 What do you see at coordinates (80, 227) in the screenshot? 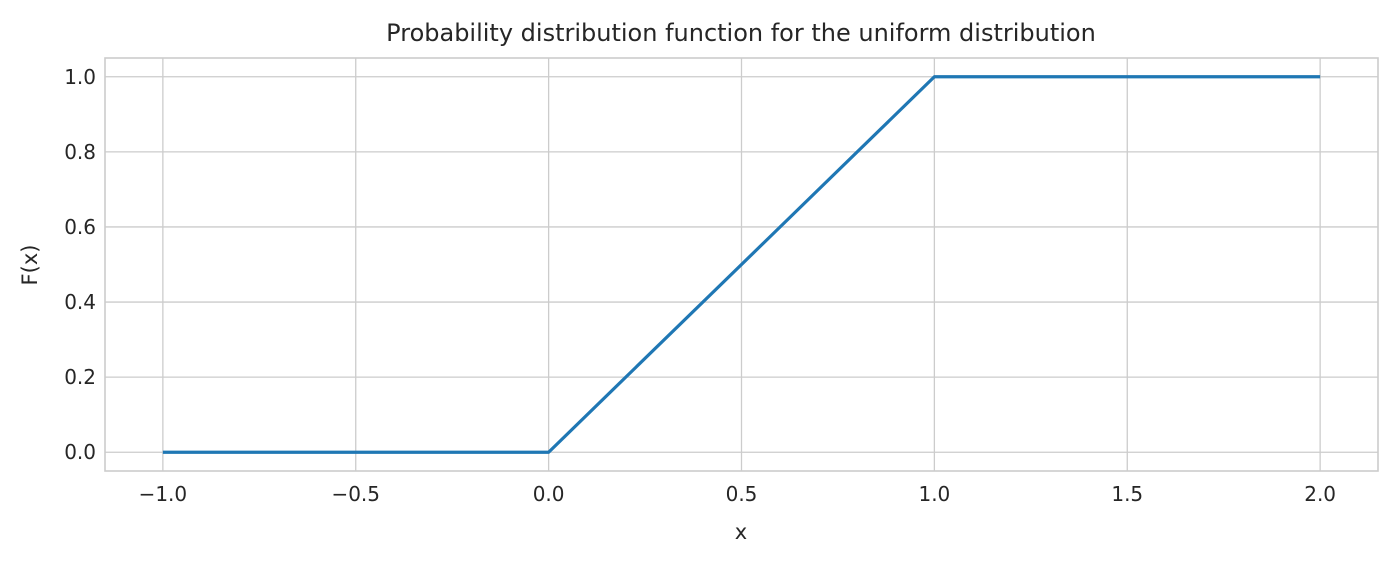
I see `y-tick-label: 0.6` at bounding box center [80, 227].